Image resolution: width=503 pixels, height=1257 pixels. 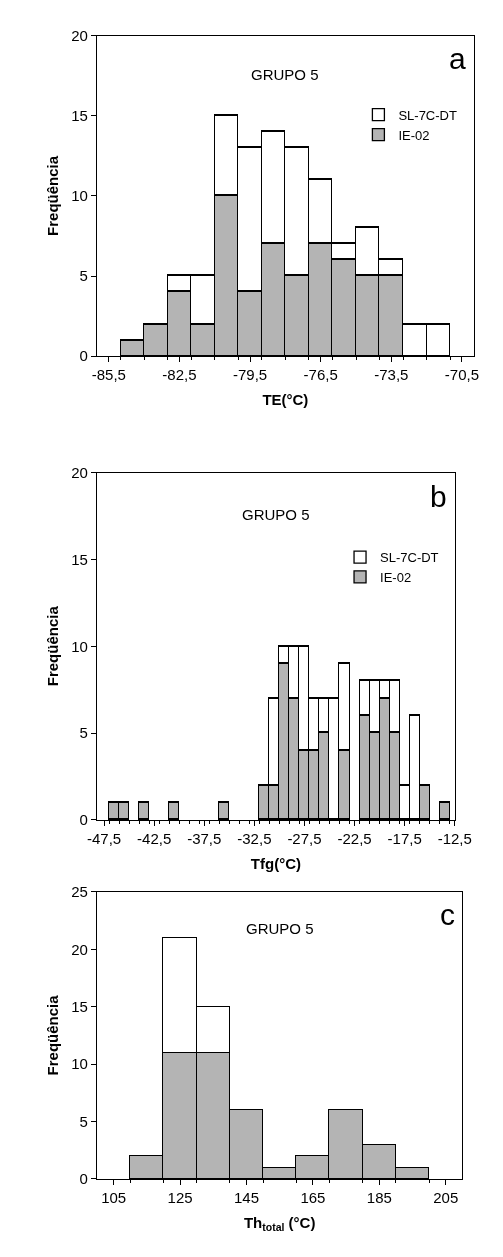 What do you see at coordinates (313, 1198) in the screenshot?
I see `x-tick-label: 165` at bounding box center [313, 1198].